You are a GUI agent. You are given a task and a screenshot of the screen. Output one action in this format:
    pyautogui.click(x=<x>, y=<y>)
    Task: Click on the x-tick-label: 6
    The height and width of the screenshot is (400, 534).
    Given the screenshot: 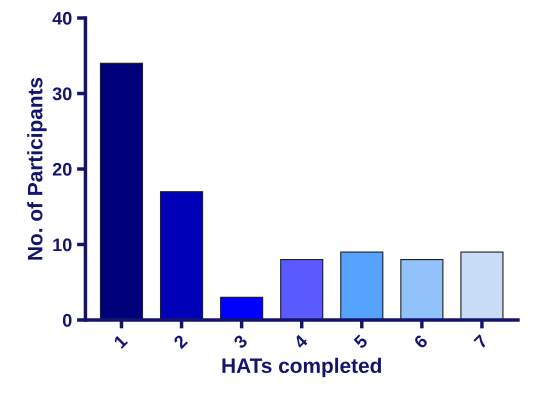 What is the action you would take?
    pyautogui.click(x=420, y=342)
    